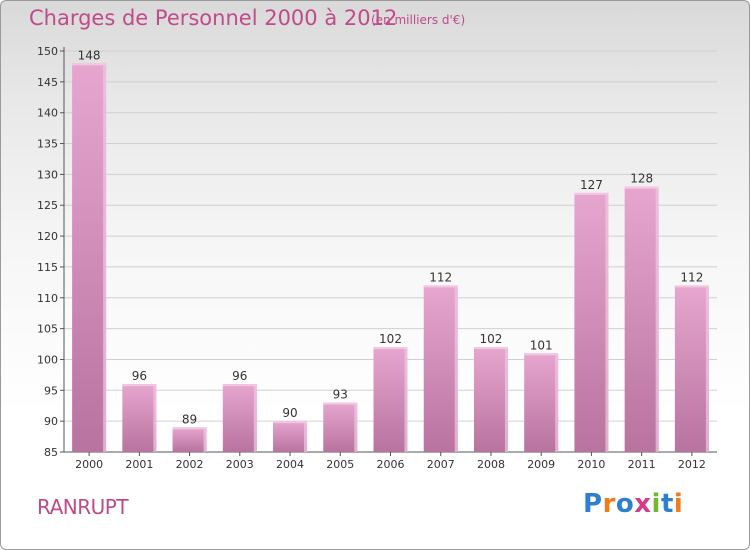 The height and width of the screenshot is (550, 750). What do you see at coordinates (89, 55) in the screenshot?
I see `data-label: 148` at bounding box center [89, 55].